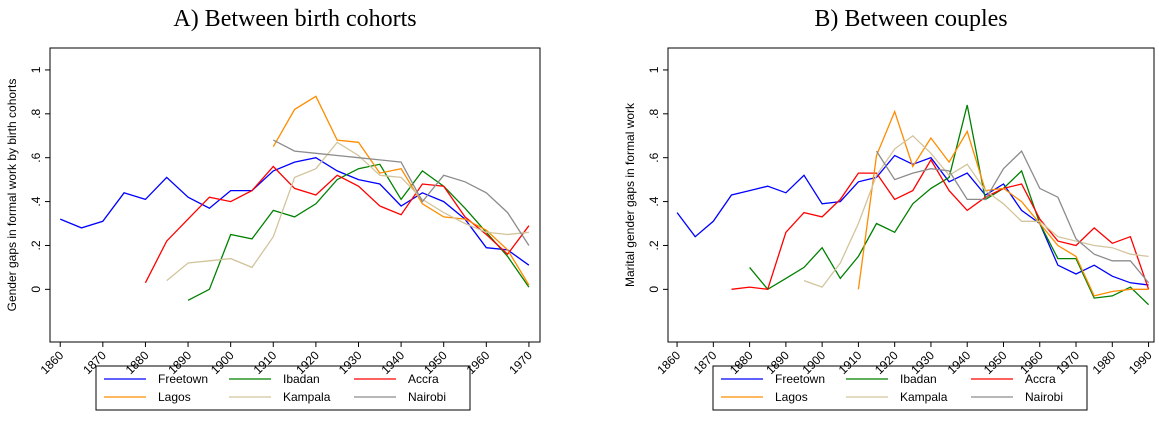 The height and width of the screenshot is (440, 1159). What do you see at coordinates (222, 362) in the screenshot?
I see `x-tick-label: 1900` at bounding box center [222, 362].